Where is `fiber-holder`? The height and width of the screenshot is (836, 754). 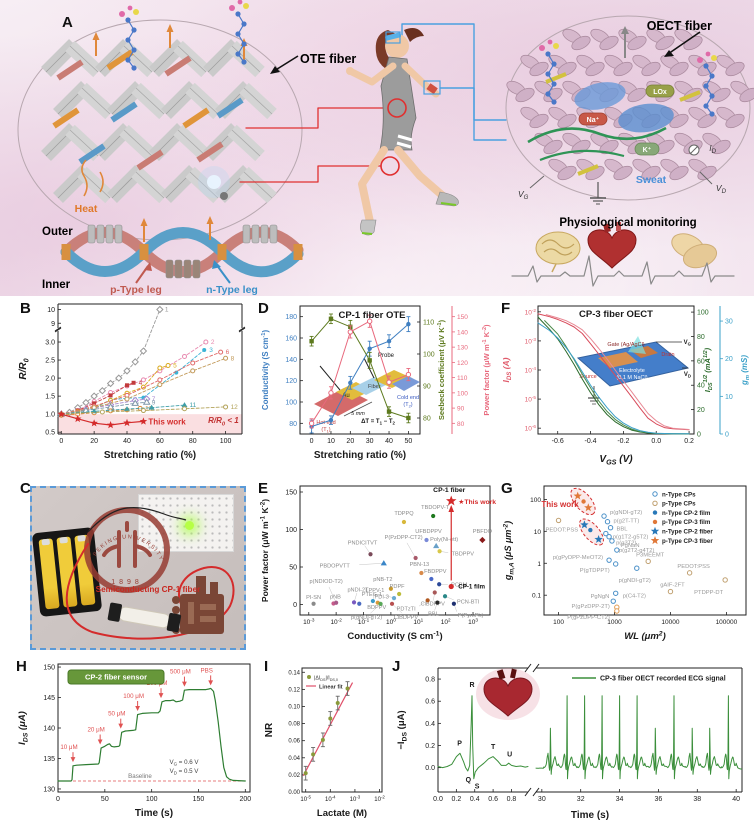
fiber-holder is located at coordinates (144, 617).